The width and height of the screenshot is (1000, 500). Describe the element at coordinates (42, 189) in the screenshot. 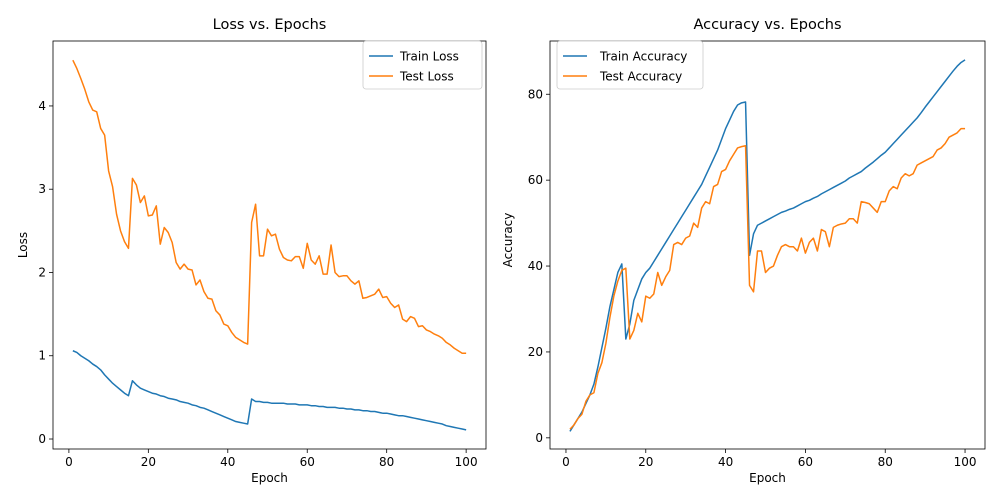

I see `y-tick-label: 3` at that location.